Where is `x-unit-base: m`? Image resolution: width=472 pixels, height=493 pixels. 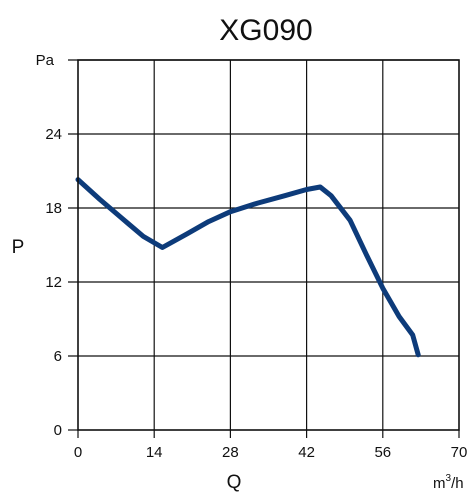 x-unit-base: m is located at coordinates (439, 483).